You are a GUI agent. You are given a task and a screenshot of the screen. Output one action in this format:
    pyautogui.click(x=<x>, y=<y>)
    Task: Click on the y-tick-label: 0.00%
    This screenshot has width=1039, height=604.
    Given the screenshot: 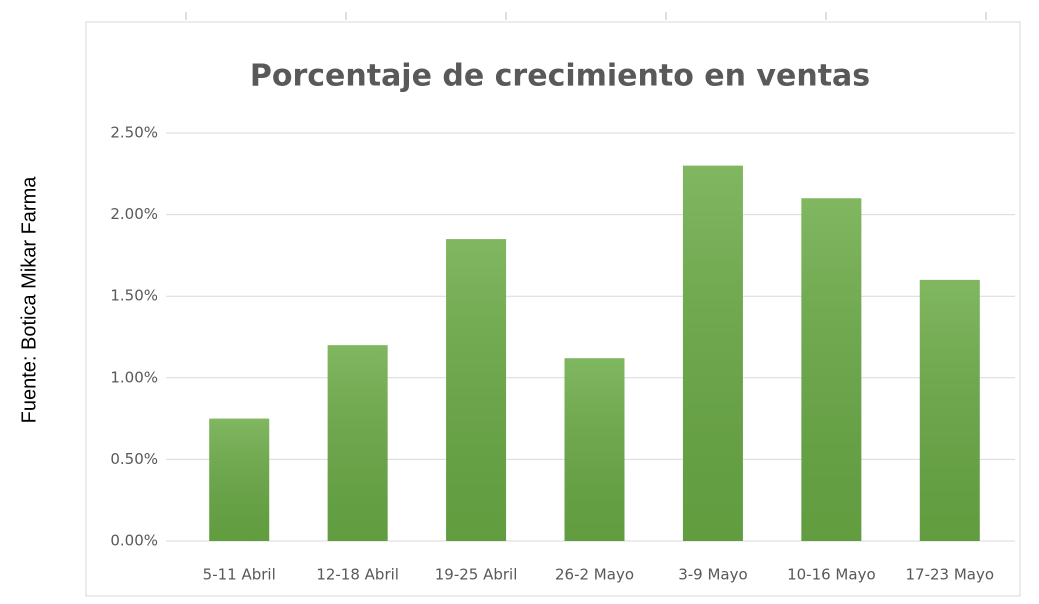 What is the action you would take?
    pyautogui.click(x=134, y=541)
    